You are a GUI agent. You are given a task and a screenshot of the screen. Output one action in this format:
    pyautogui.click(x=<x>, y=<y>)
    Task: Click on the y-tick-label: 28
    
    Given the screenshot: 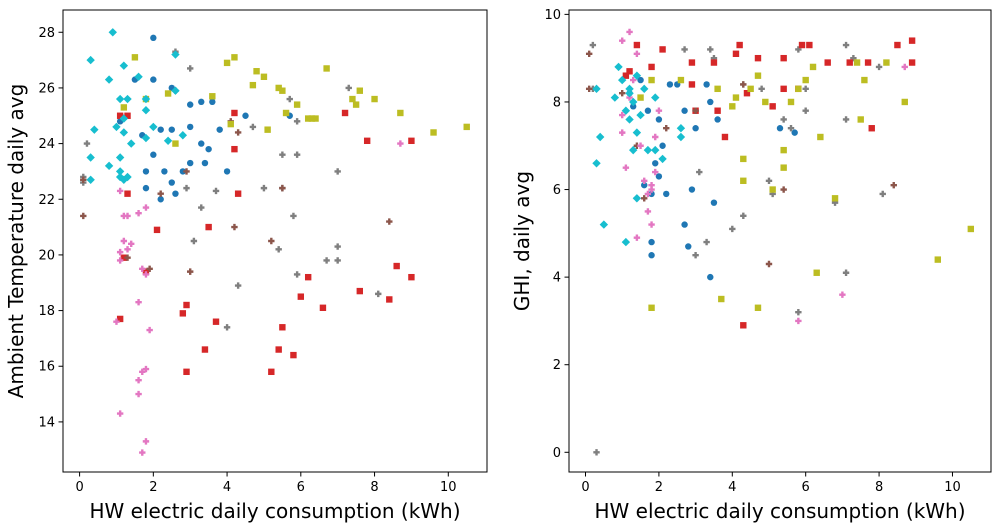 What is the action you would take?
    pyautogui.click(x=46, y=33)
    